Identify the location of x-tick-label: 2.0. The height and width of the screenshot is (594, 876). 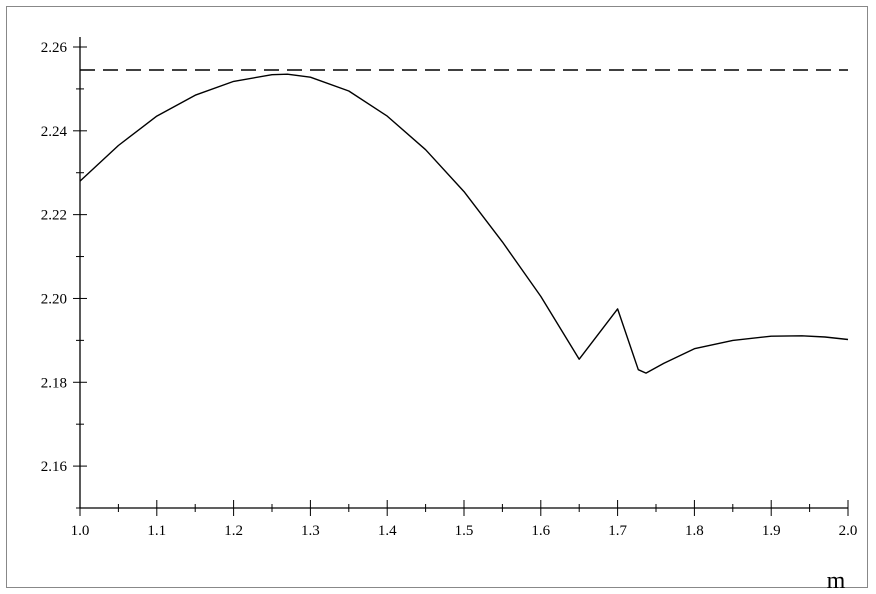
(848, 531).